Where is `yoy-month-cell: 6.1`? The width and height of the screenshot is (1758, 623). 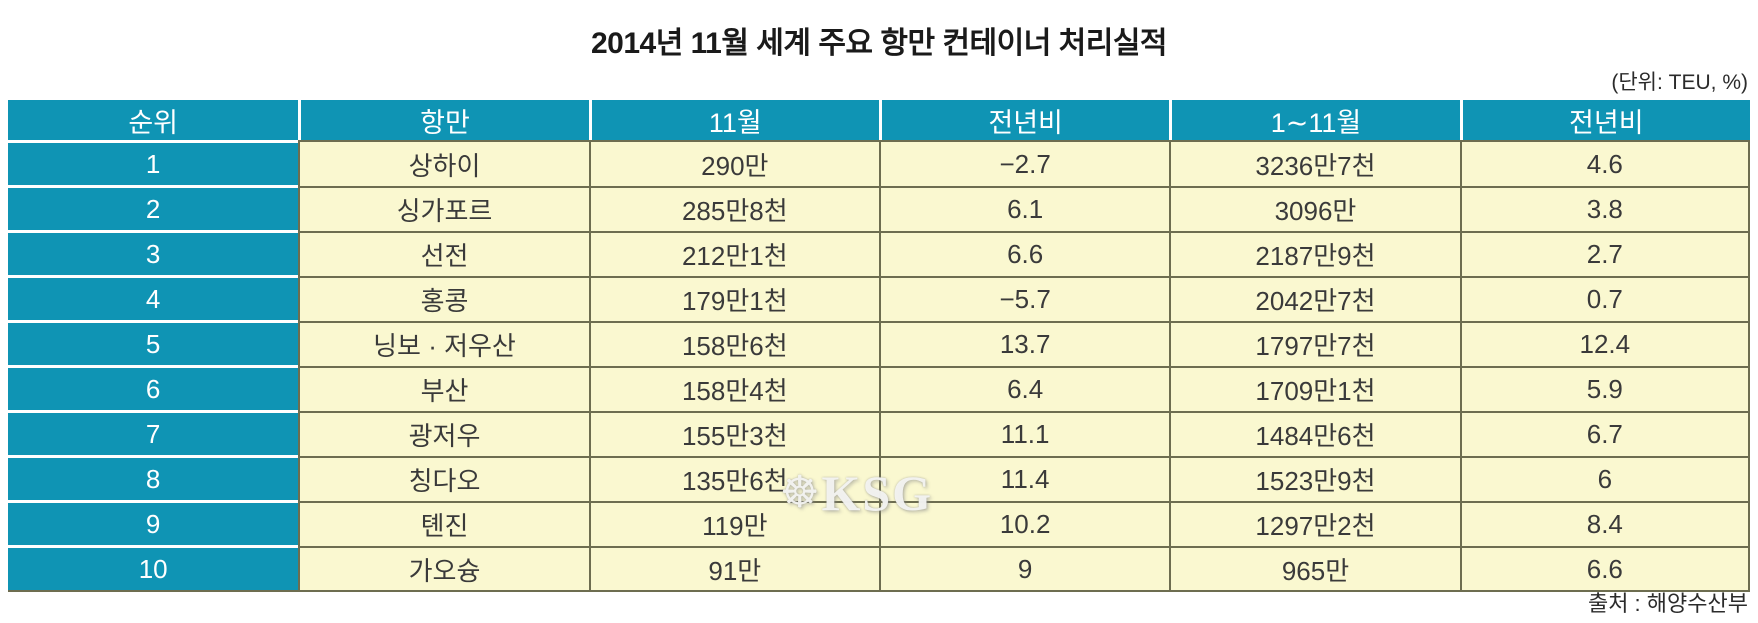
yoy-month-cell: 6.1 is located at coordinates (1024, 210).